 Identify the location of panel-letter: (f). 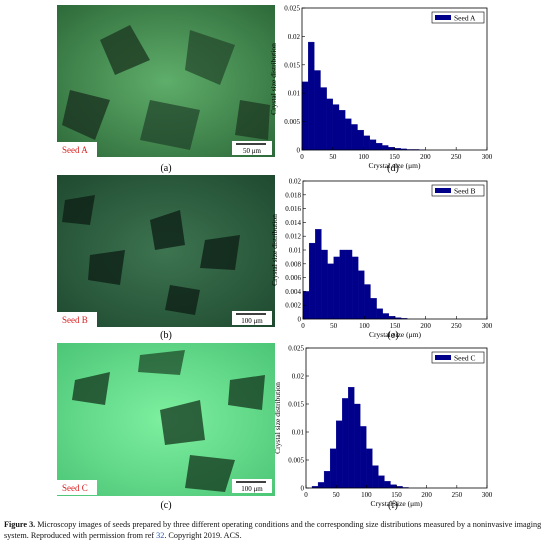
(393, 505).